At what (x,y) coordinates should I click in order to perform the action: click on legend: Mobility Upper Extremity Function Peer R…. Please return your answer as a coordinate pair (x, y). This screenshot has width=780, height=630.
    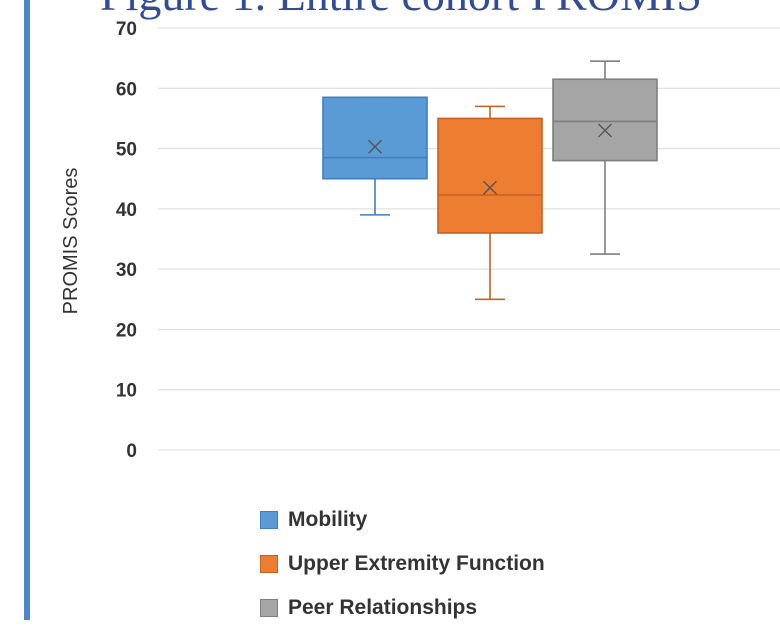
    Looking at the image, I should click on (402, 564).